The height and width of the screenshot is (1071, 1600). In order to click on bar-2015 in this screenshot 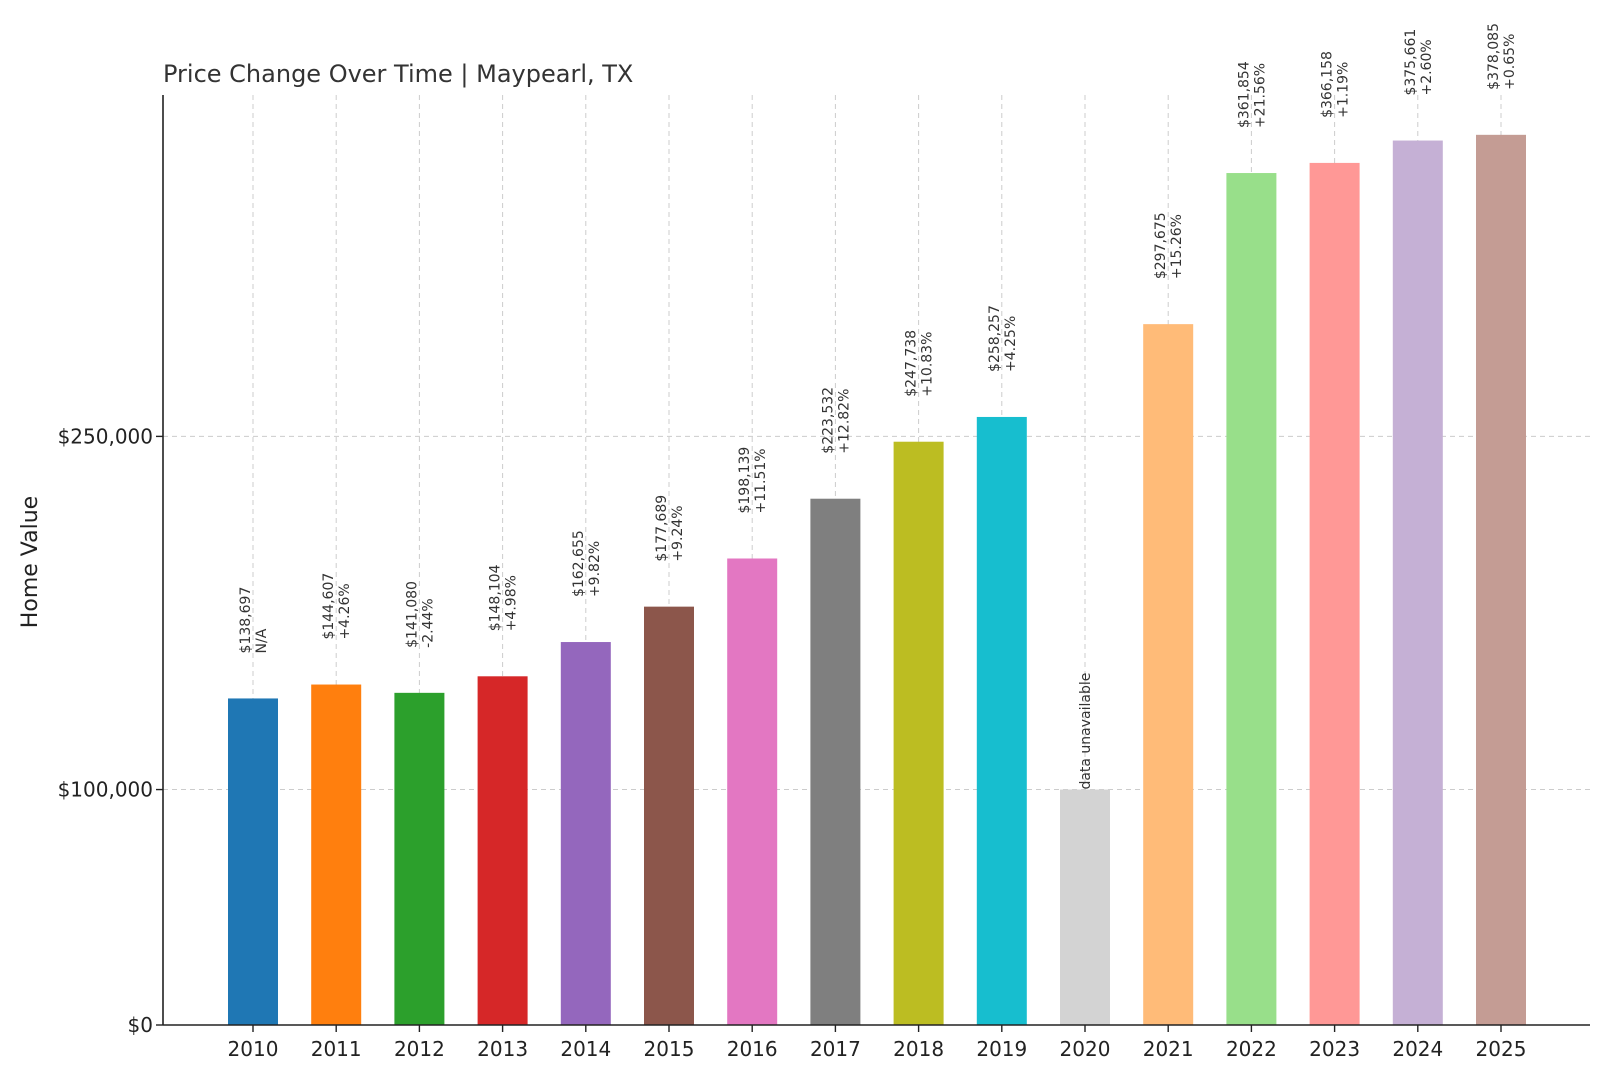, I will do `click(669, 815)`.